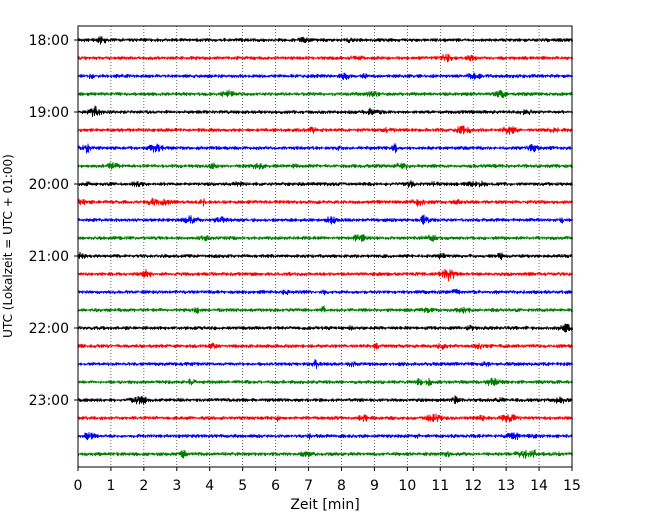 Image resolution: width=650 pixels, height=520 pixels. What do you see at coordinates (275, 486) in the screenshot?
I see `x-tick-label: 6` at bounding box center [275, 486].